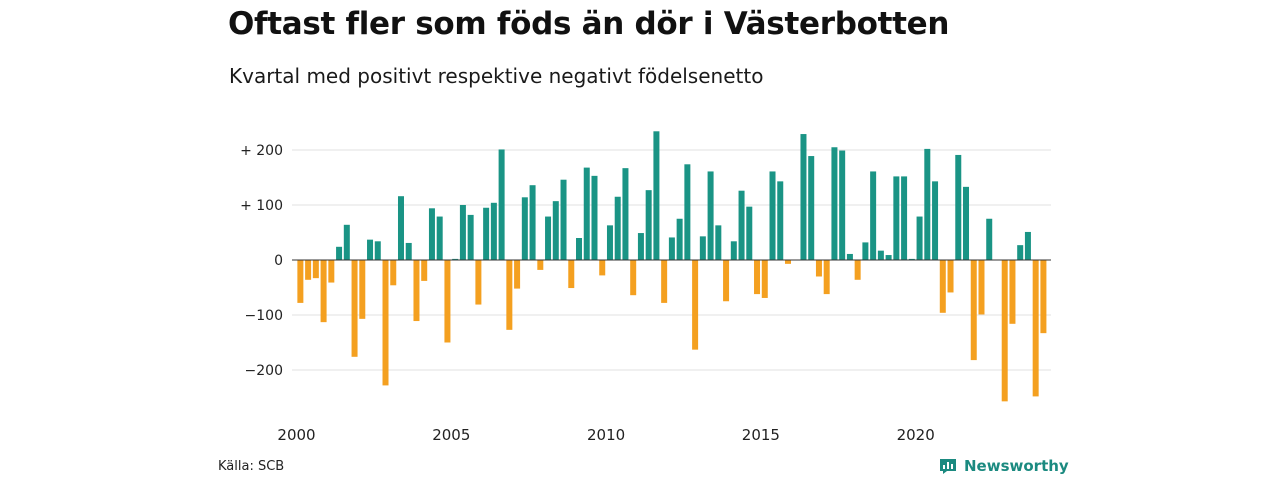 The height and width of the screenshot is (480, 1280). I want to click on newsworthy-logo-icon, so click(948, 466).